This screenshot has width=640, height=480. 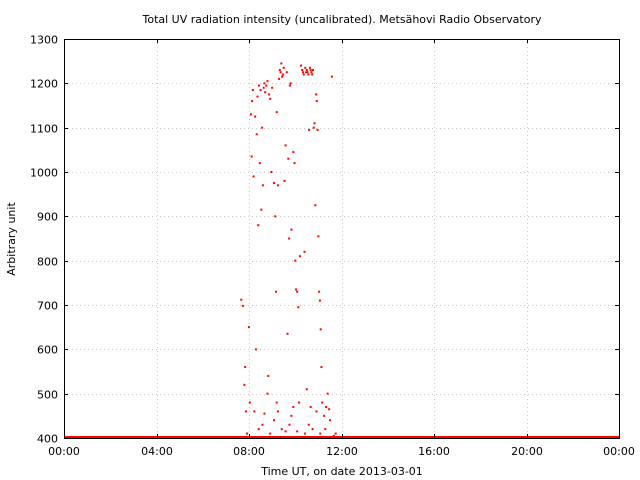 I want to click on x-tick-label: 08:00, so click(x=249, y=451).